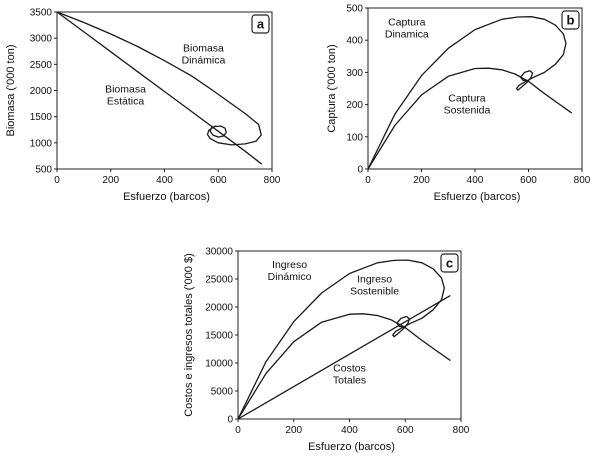  What do you see at coordinates (407, 35) in the screenshot?
I see `curve-annotation: Dinamica` at bounding box center [407, 35].